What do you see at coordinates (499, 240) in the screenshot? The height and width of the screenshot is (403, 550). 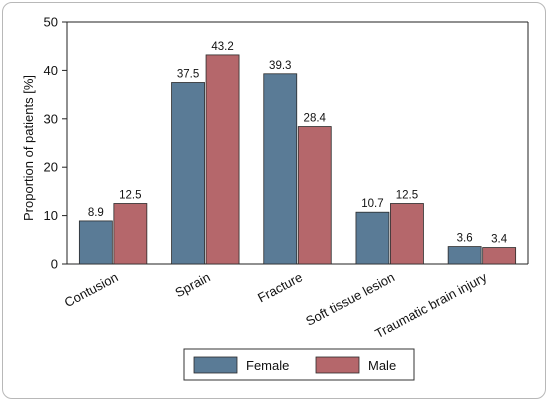 I see `value-label: 3.4` at bounding box center [499, 240].